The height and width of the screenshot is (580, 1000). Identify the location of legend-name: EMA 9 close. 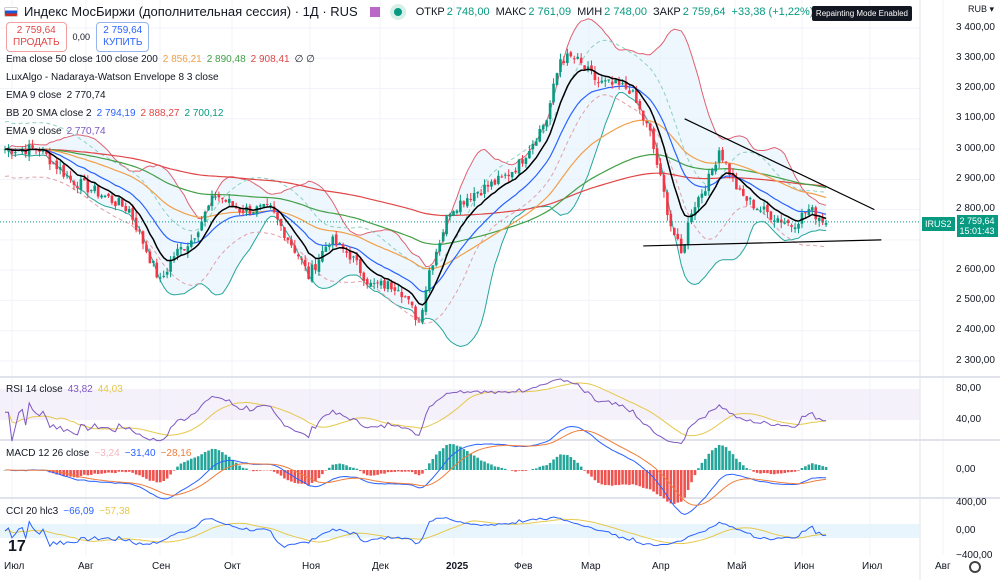
(34, 95).